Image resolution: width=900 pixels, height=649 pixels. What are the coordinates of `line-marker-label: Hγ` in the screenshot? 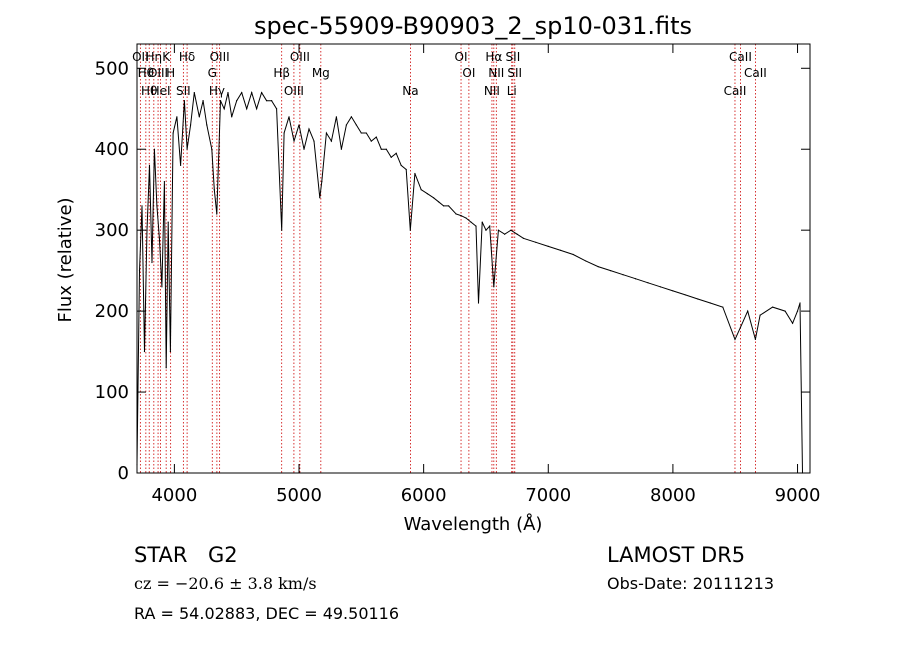 It's located at (217, 91).